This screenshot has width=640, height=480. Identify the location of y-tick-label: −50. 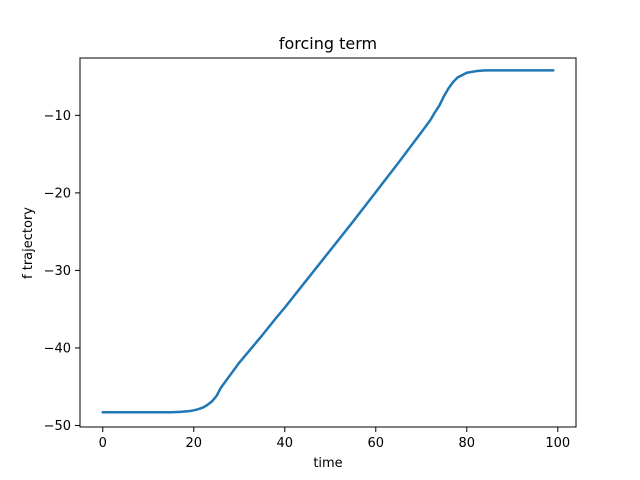
(57, 426).